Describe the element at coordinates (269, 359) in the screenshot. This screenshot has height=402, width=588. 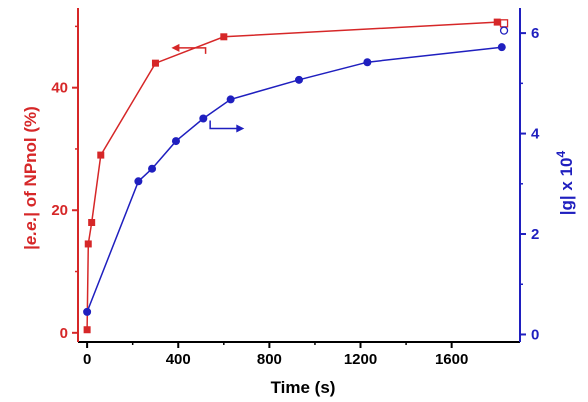
I see `x-tick-label: 800` at that location.